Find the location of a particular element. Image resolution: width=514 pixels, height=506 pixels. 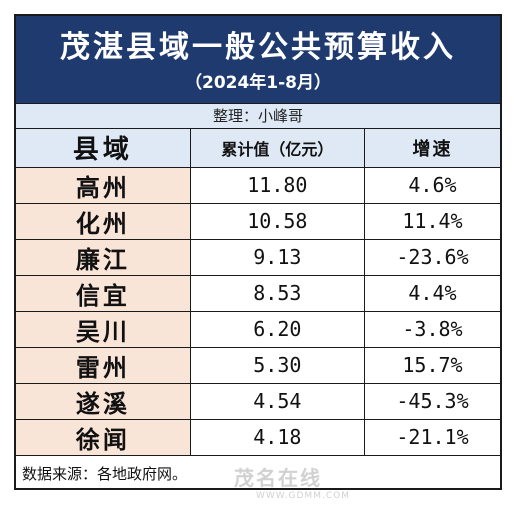

column-header-county: 县域 is located at coordinates (103, 148).